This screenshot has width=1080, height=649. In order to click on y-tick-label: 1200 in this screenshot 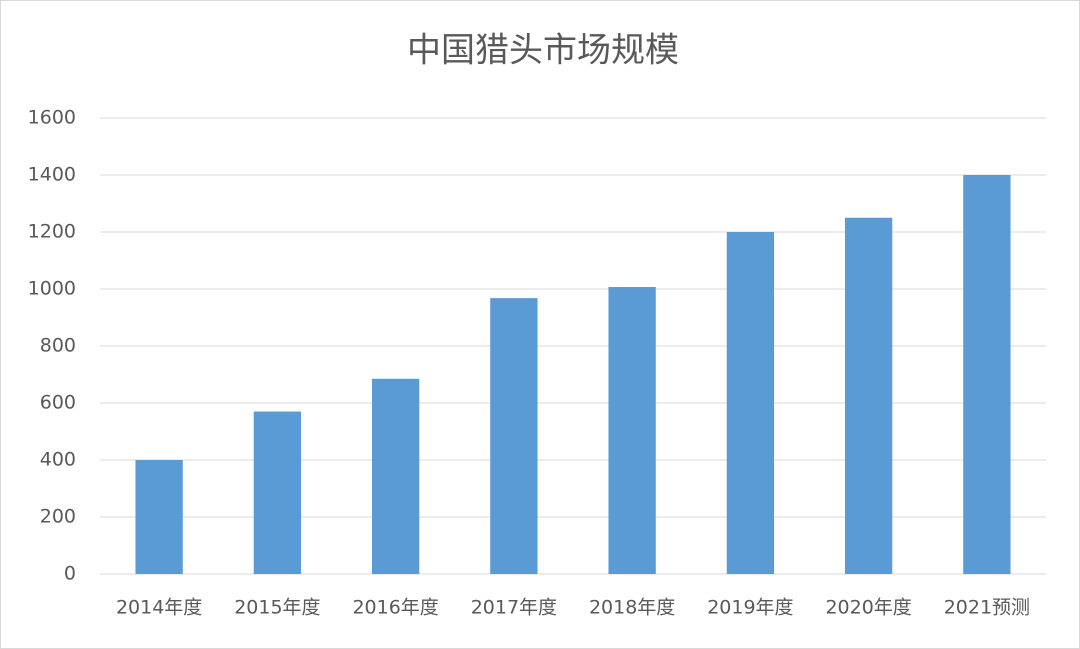, I will do `click(52, 232)`.